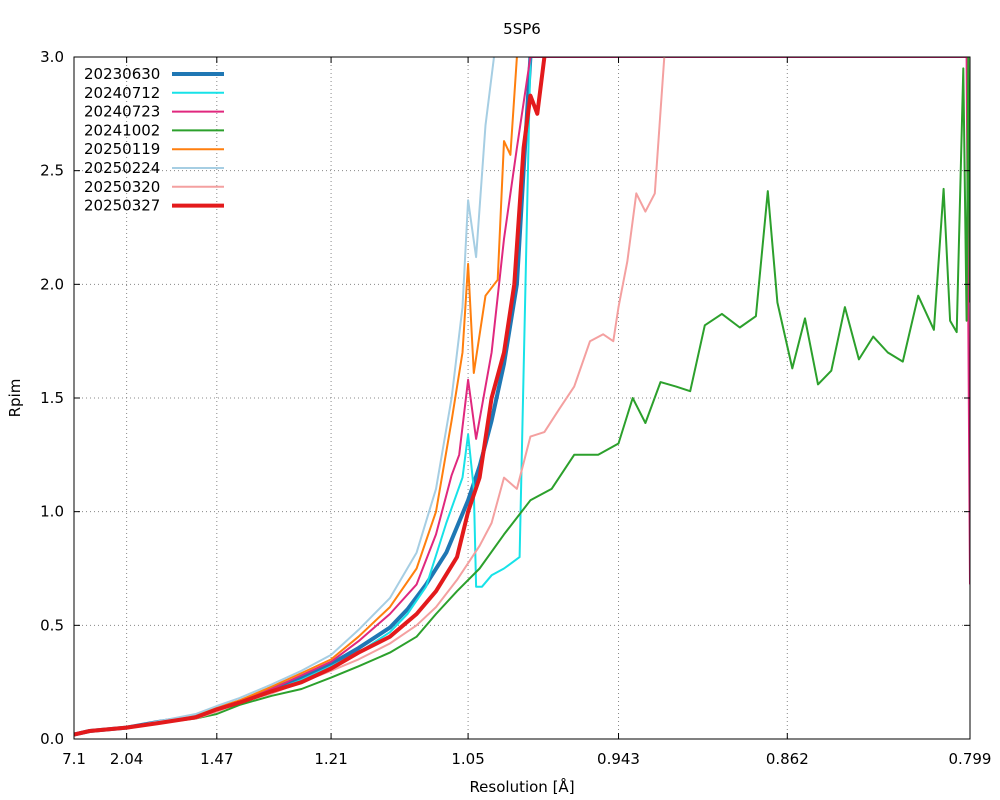 The image size is (1000, 800). Describe the element at coordinates (122, 168) in the screenshot. I see `legend-label: 20250224` at that location.